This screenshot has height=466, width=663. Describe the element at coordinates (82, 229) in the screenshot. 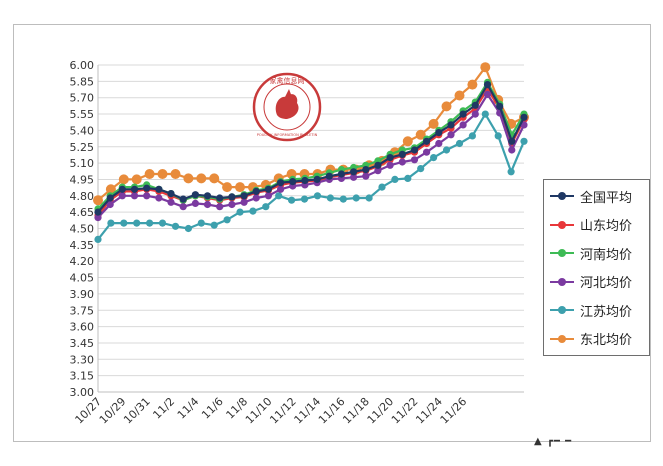

I see `y-tick-label: 4.50` at that location.